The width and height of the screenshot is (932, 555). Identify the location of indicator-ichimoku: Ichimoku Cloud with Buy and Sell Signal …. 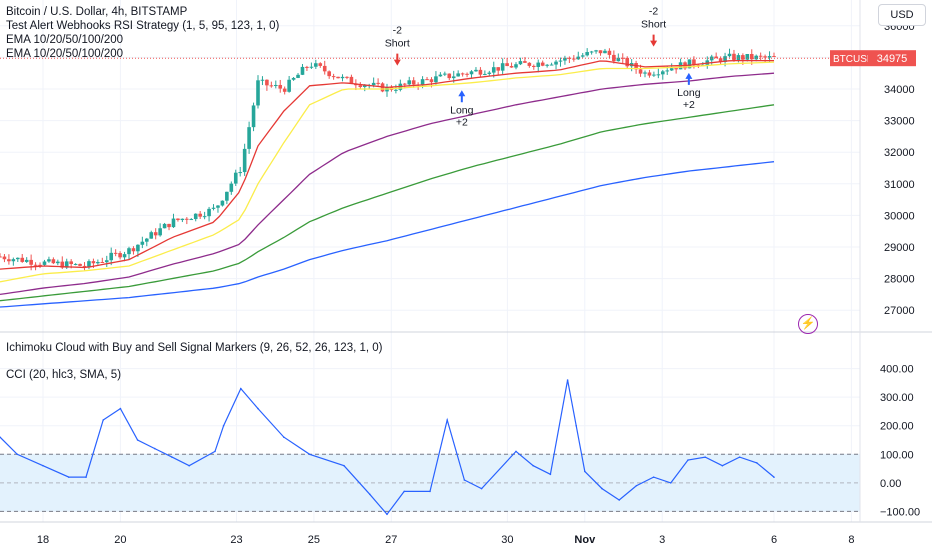
(194, 348).